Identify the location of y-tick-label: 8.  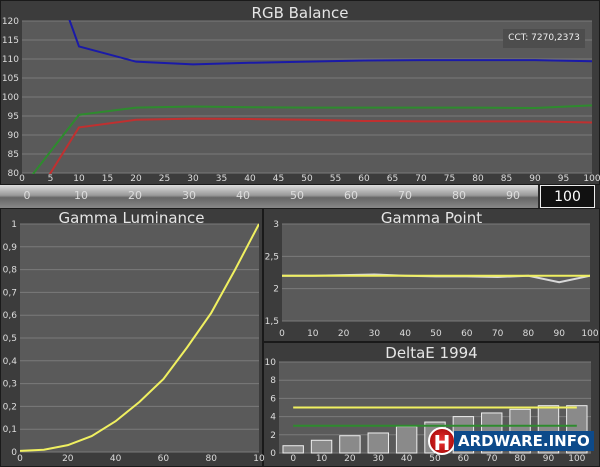
(273, 381).